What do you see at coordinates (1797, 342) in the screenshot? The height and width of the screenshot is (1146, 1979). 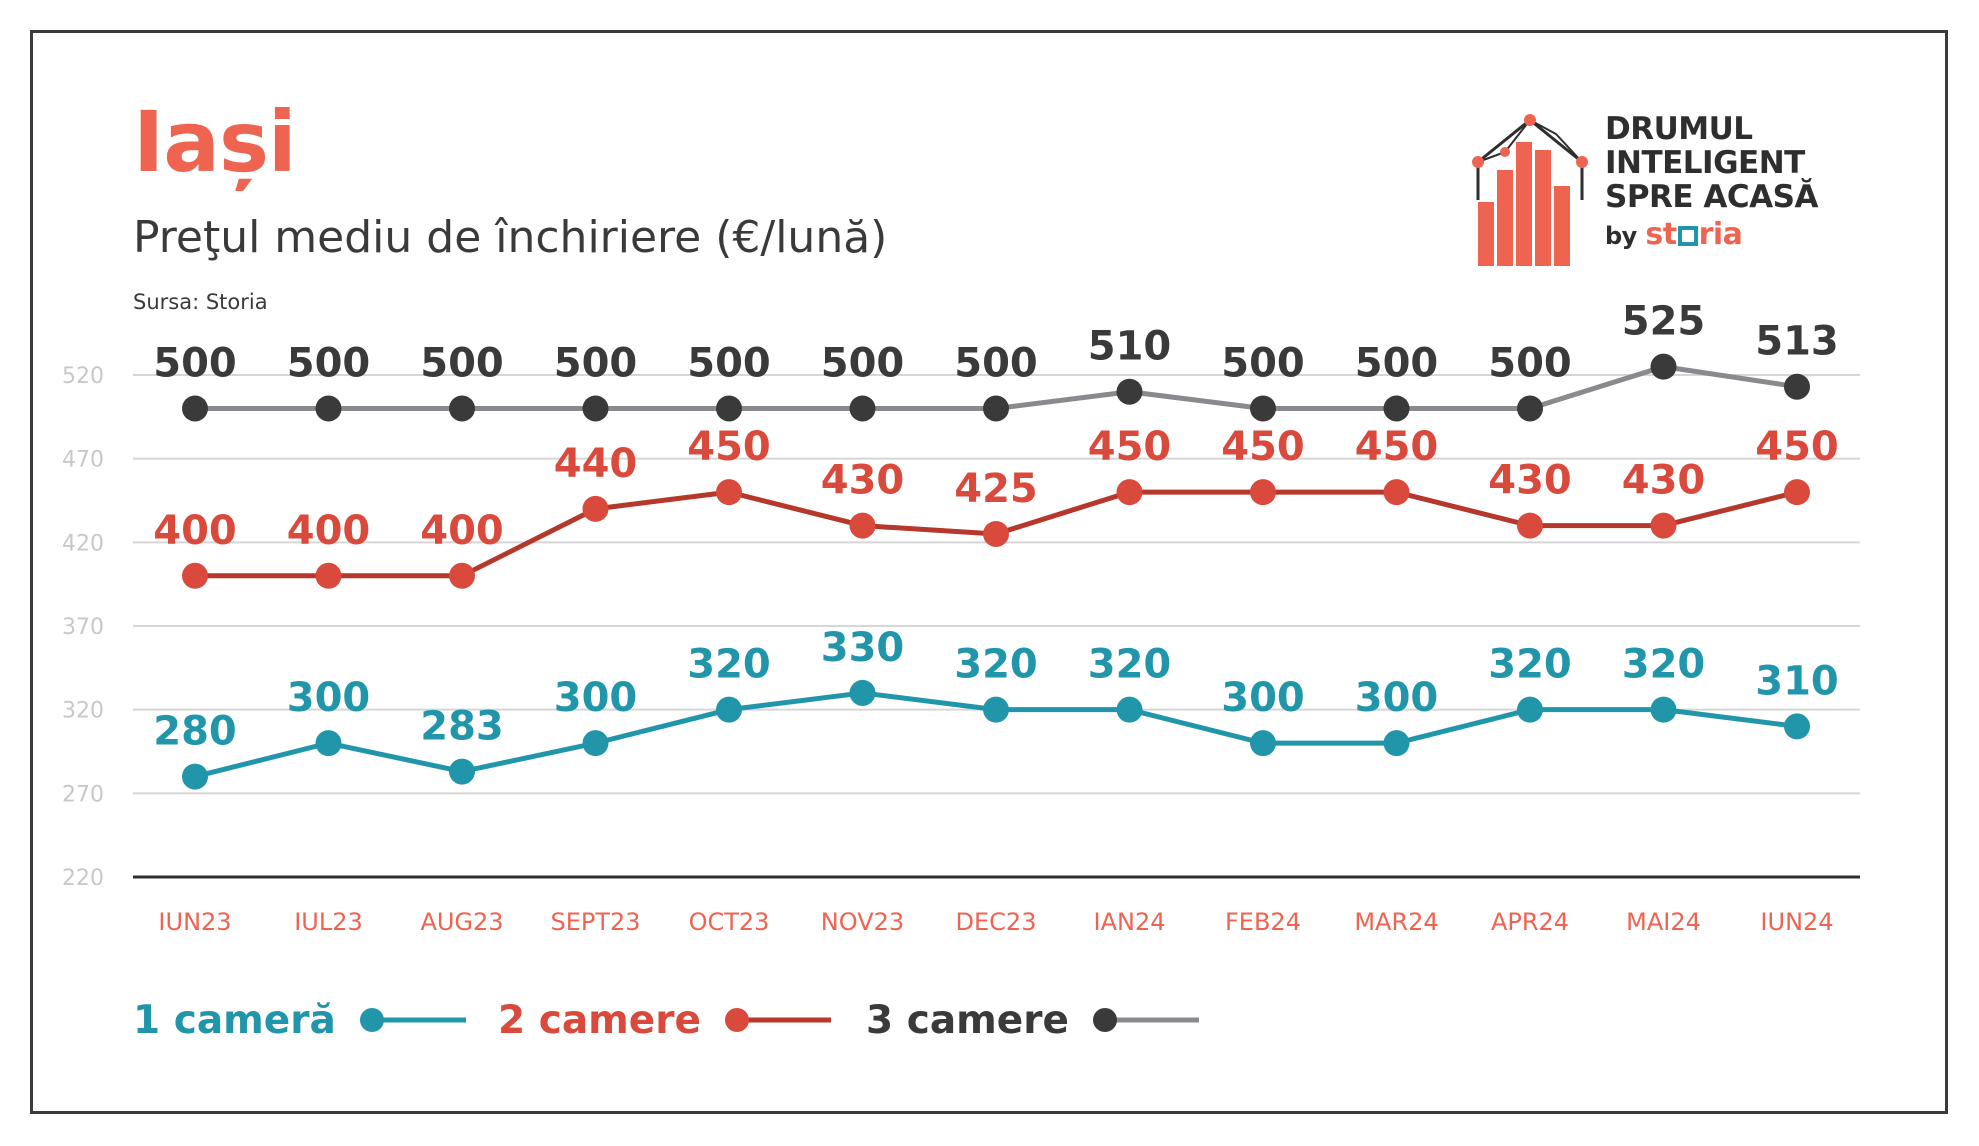 I see `data-label: 513` at bounding box center [1797, 342].